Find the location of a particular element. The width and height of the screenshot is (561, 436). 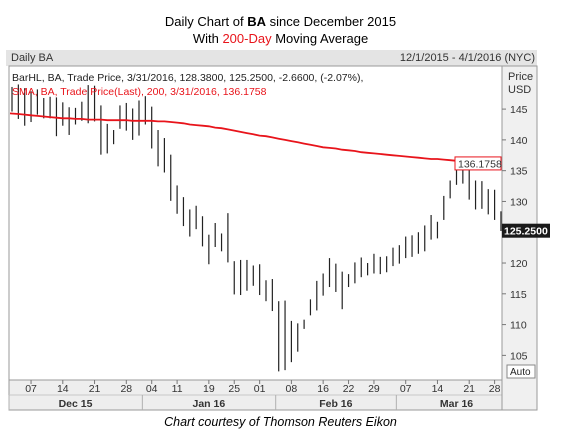

currency-axis-label: USD is located at coordinates (519, 90).